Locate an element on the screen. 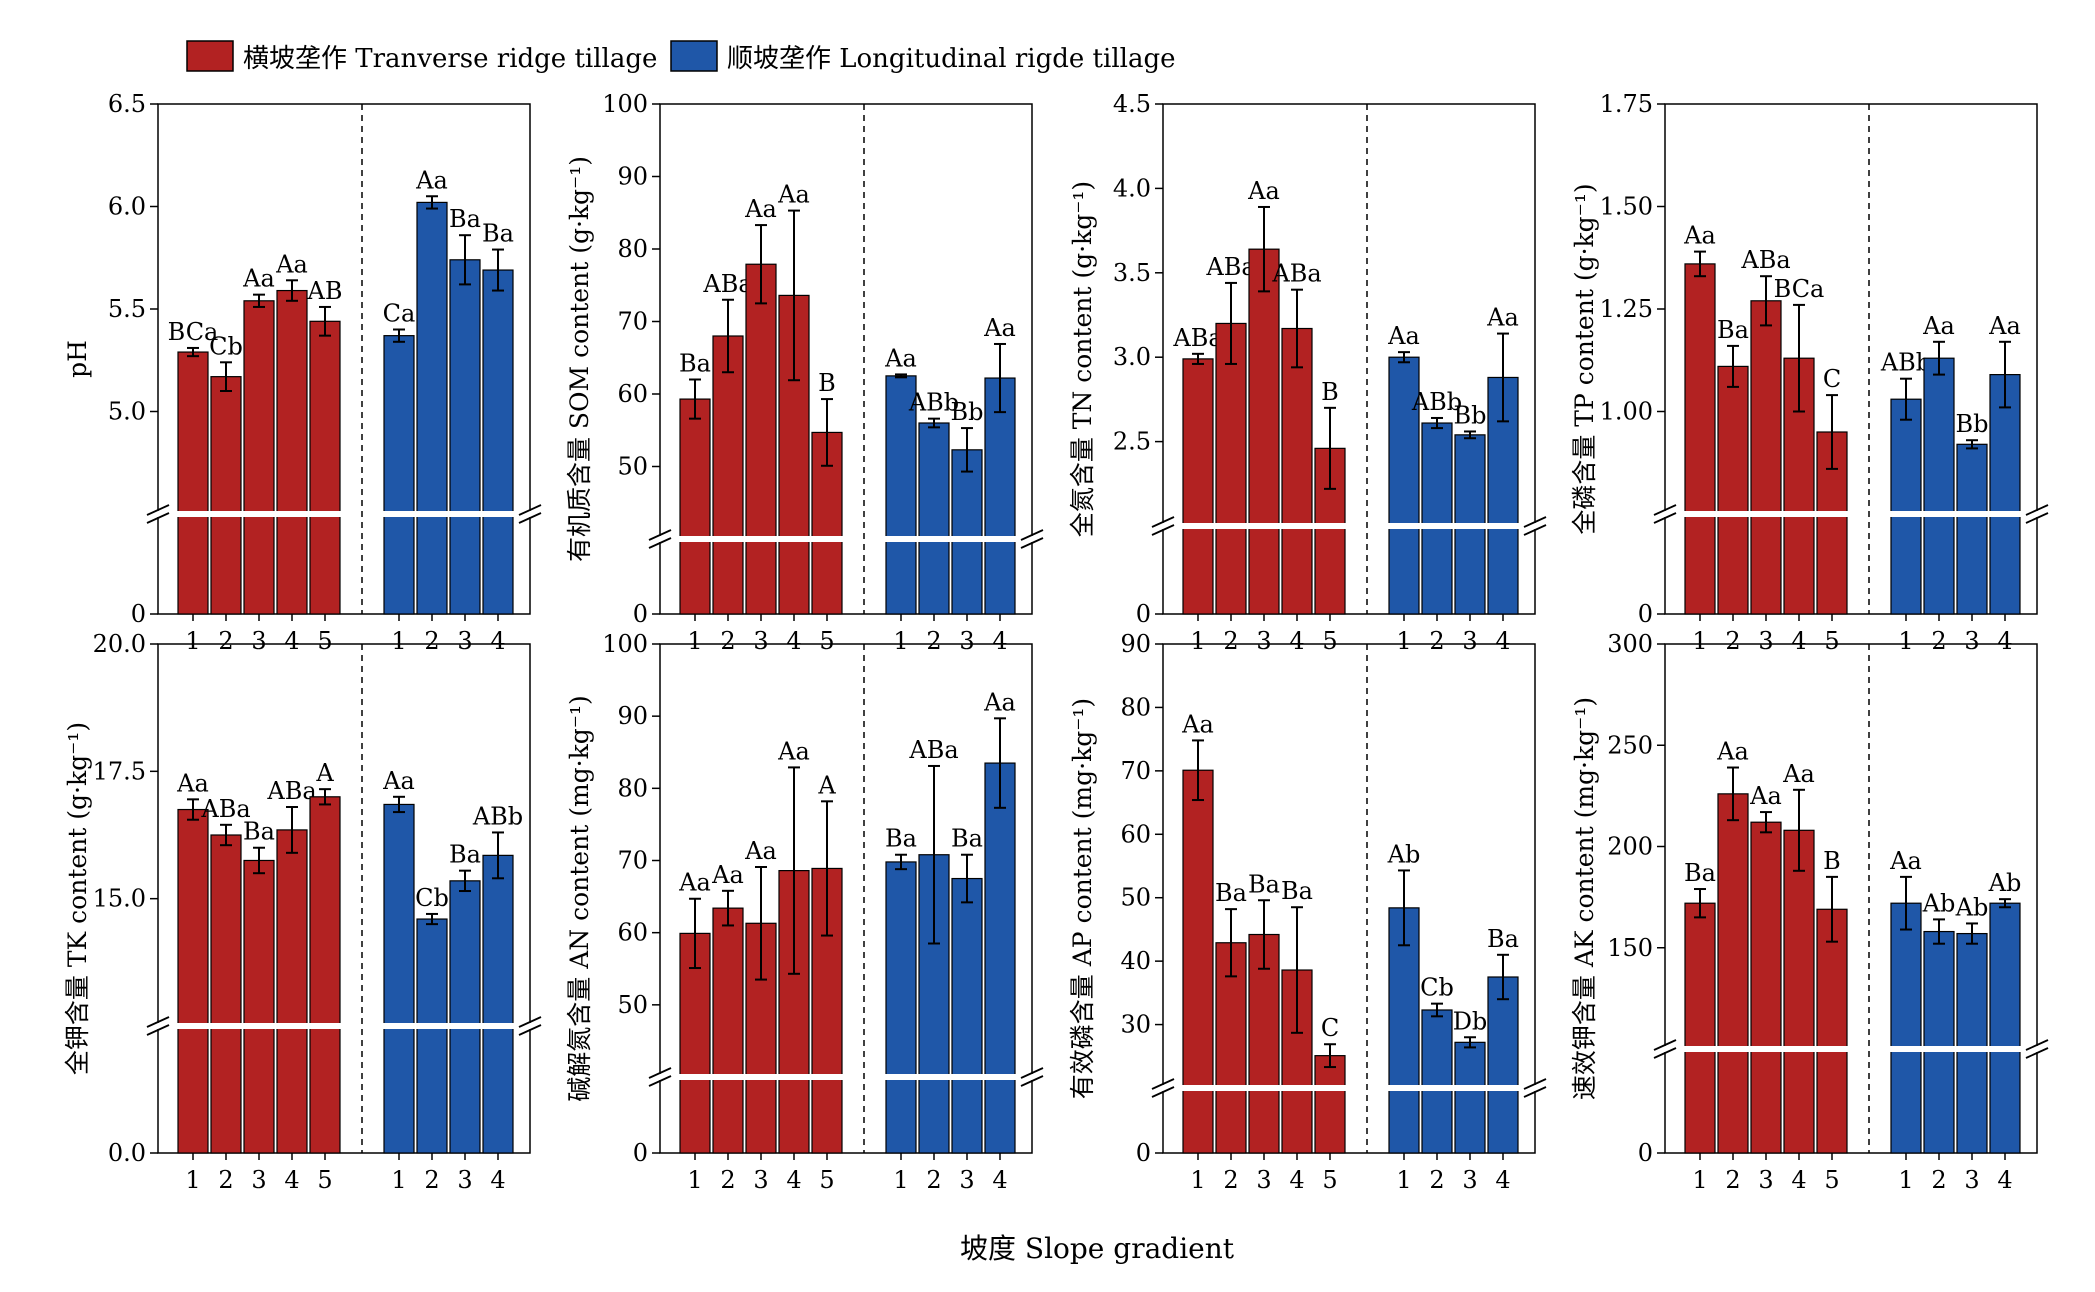 The width and height of the screenshot is (2095, 1292). y-axis-title: 全磷含量 TP content (g·kg⁻¹) is located at coordinates (1584, 358).